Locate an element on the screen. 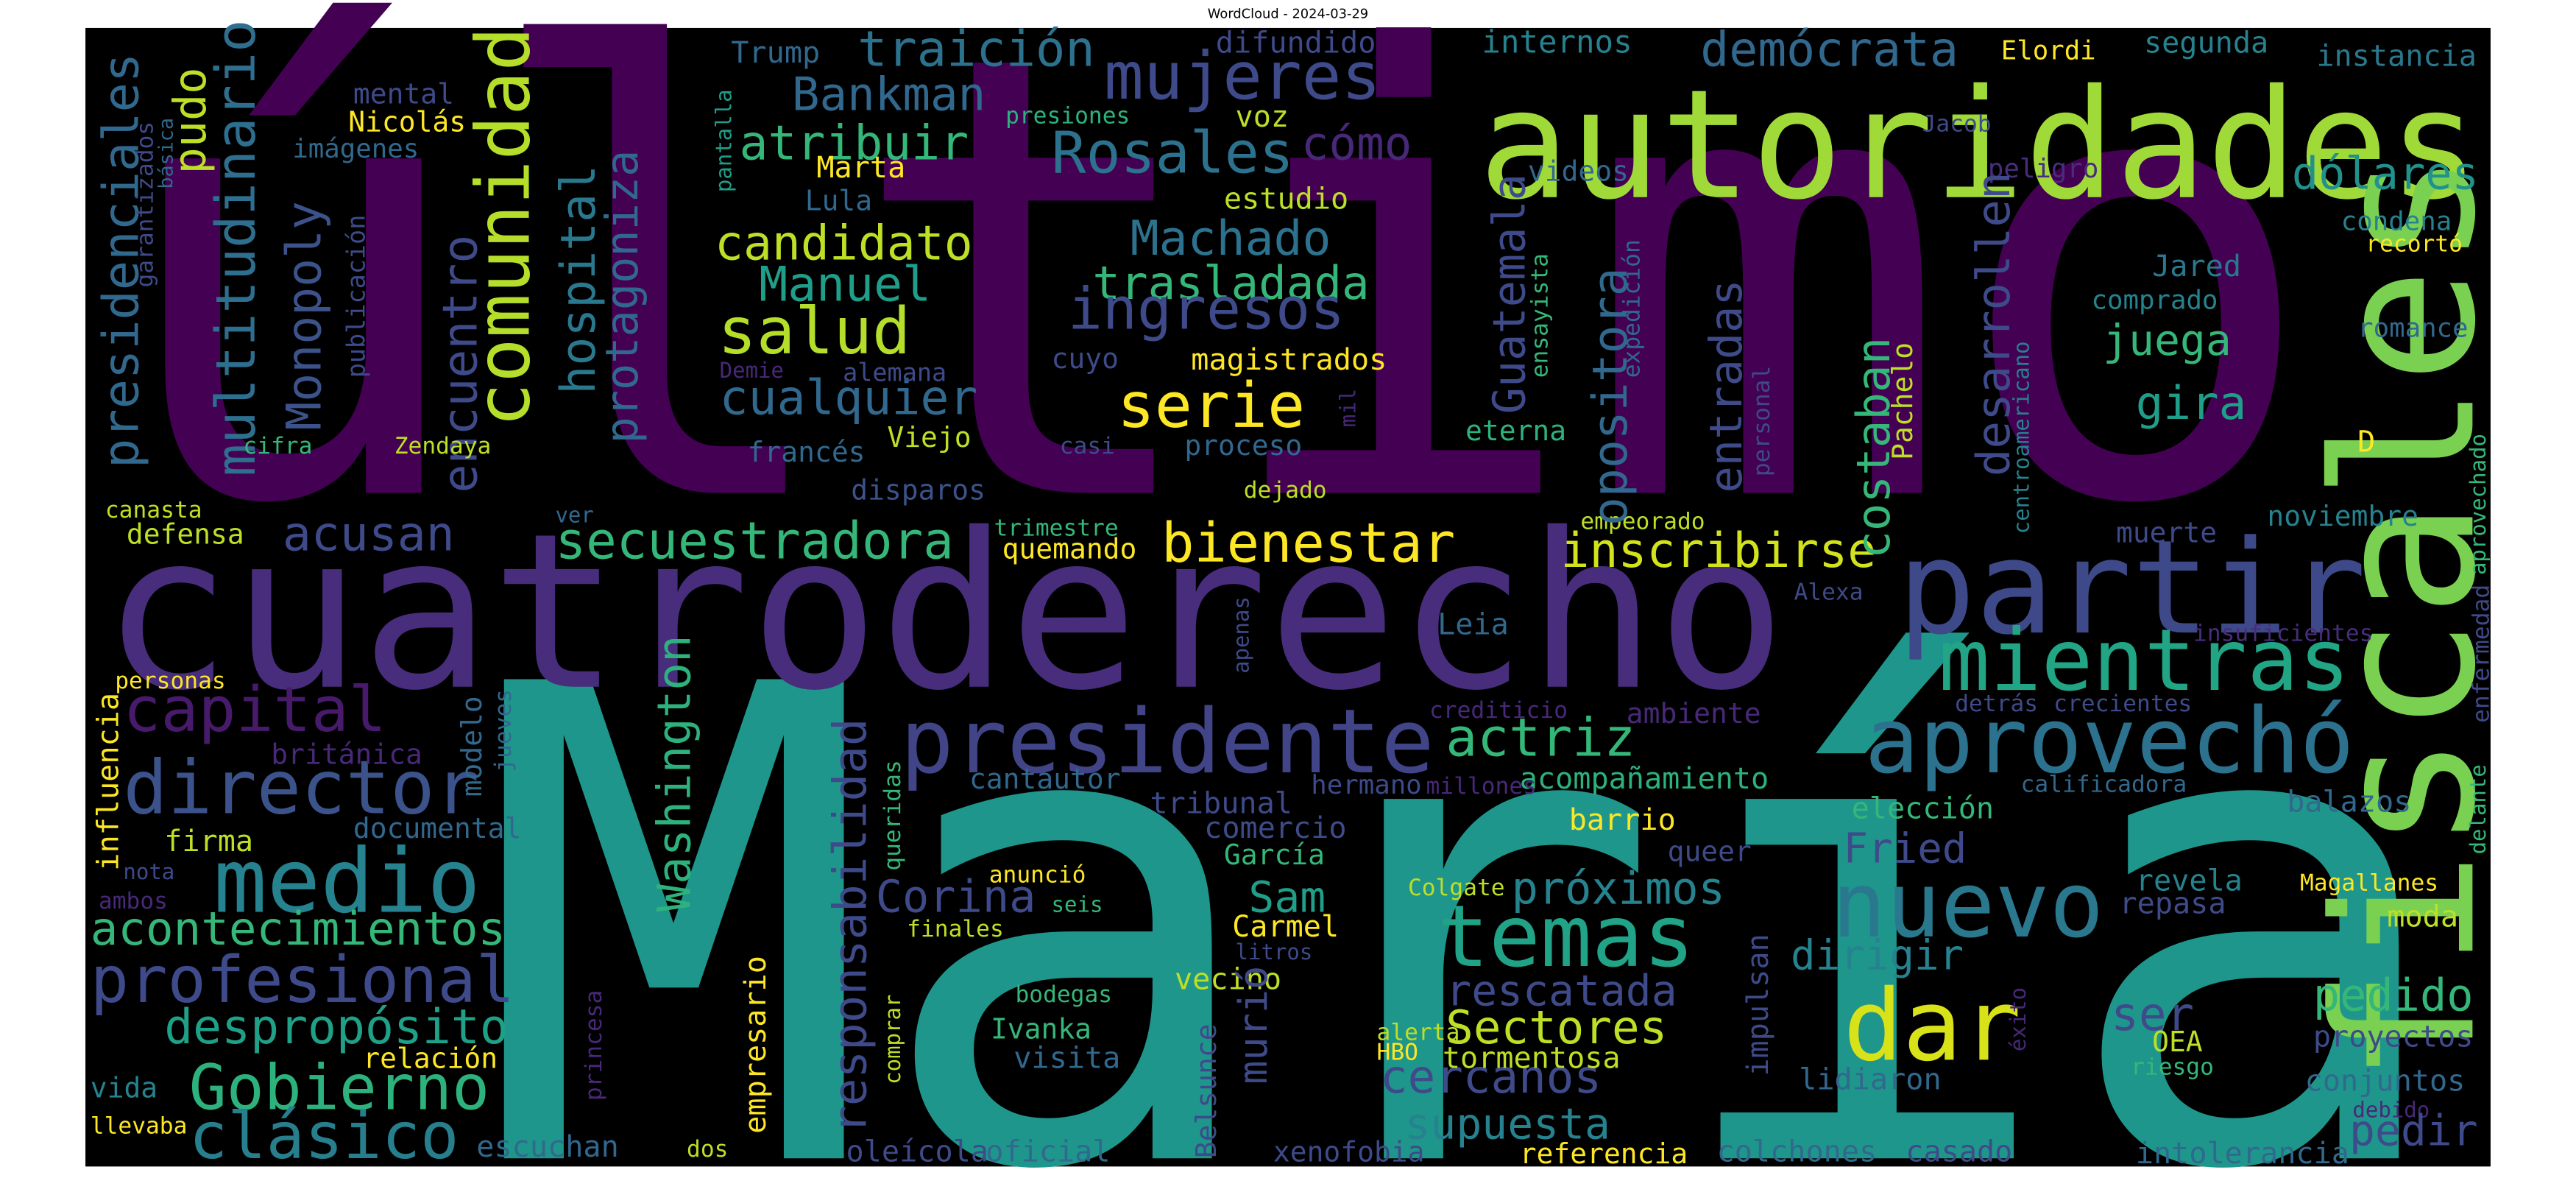 This screenshot has height=1178, width=2576. word: dar is located at coordinates (1932, 1025).